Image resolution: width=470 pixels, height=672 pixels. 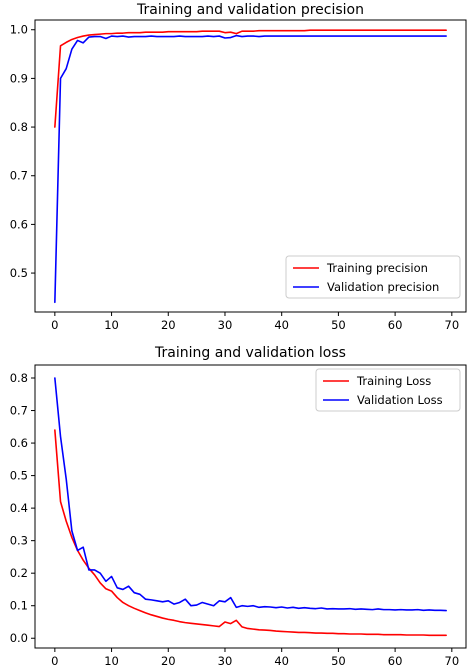 I want to click on legend-label-training-precision: Training precision, so click(x=377, y=268).